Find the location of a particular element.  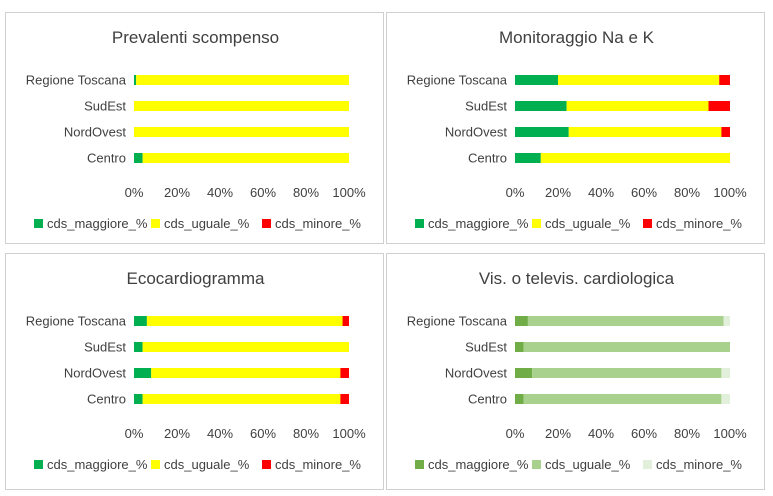

chart-title: Prevalenti scompenso is located at coordinates (195, 37).